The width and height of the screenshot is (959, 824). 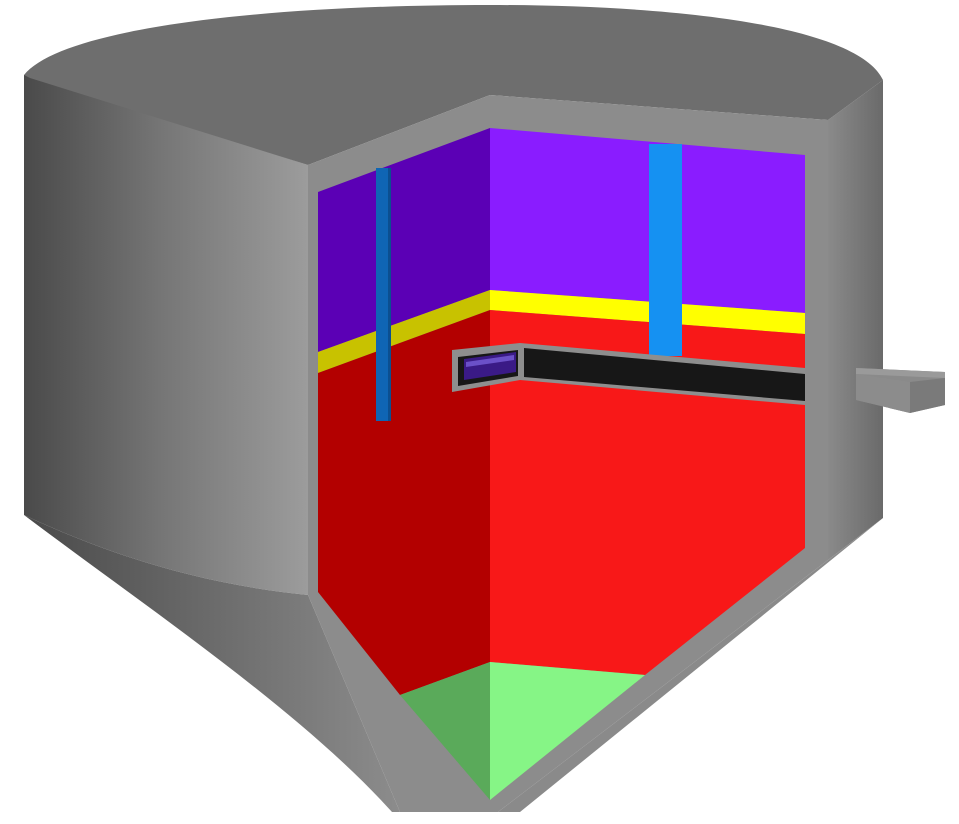 I want to click on inlet-pipe-left-edge, so click(x=389, y=294).